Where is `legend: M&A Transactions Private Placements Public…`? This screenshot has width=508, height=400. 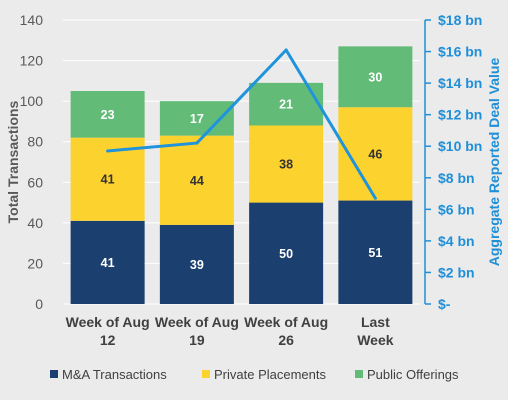 legend: M&A Transactions Private Placements Public… is located at coordinates (254, 374).